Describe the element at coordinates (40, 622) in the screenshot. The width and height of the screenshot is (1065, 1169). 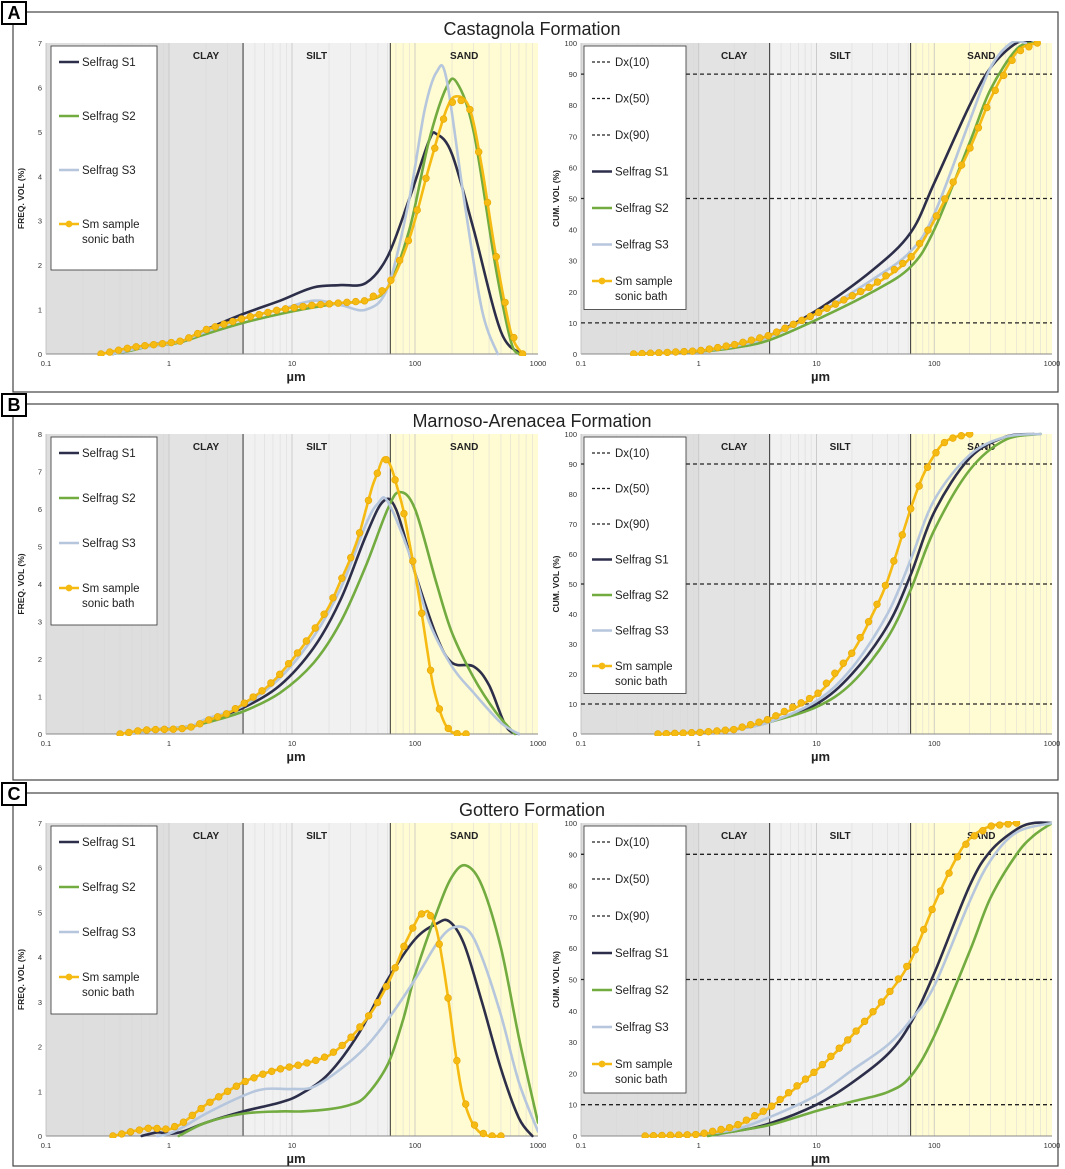
I see `y-tick-label: 3` at that location.